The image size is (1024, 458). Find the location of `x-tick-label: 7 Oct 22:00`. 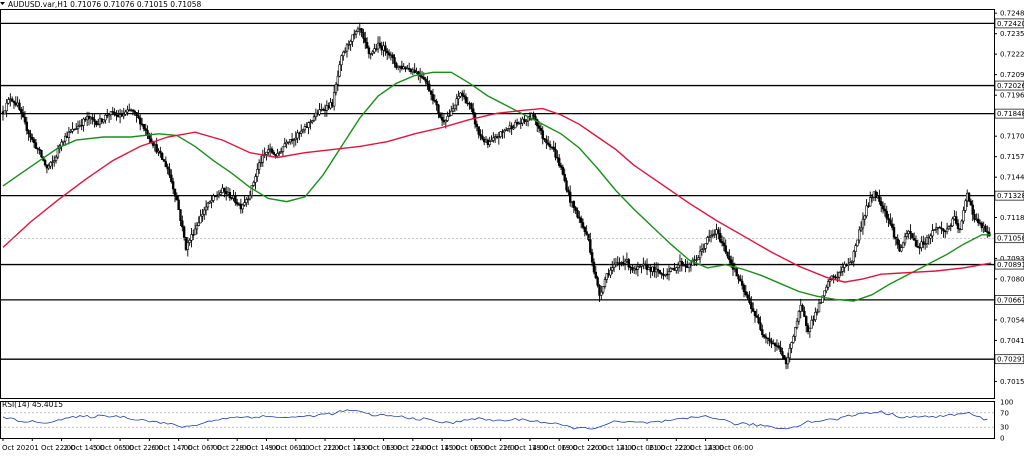

x-tick-label: 7 Oct 22:00 is located at coordinates (230, 448).